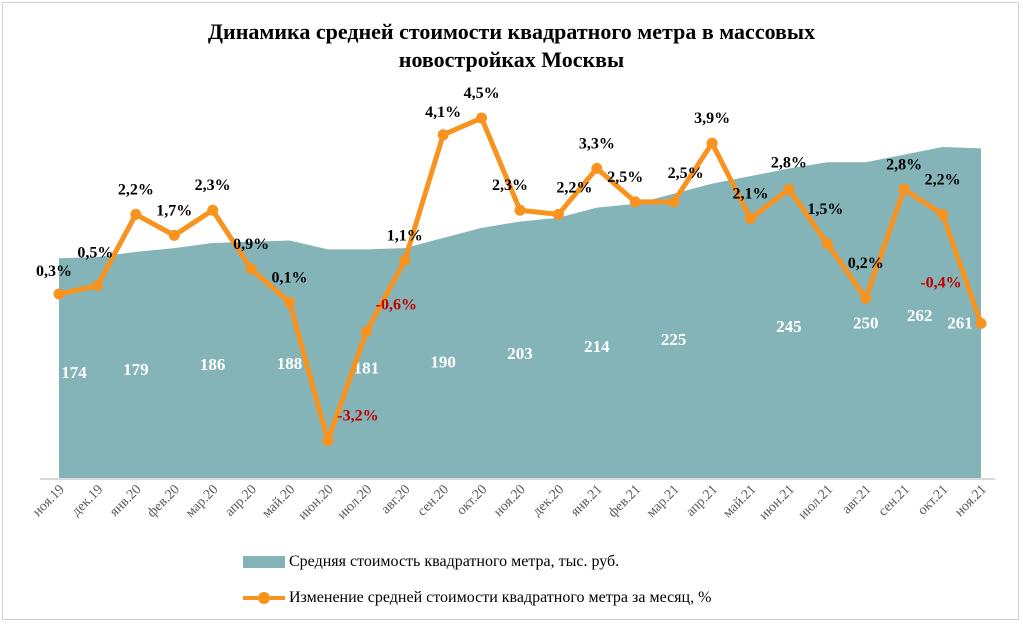 This screenshot has height=624, width=1023. I want to click on x-tick-label: апр.20, so click(240, 500).